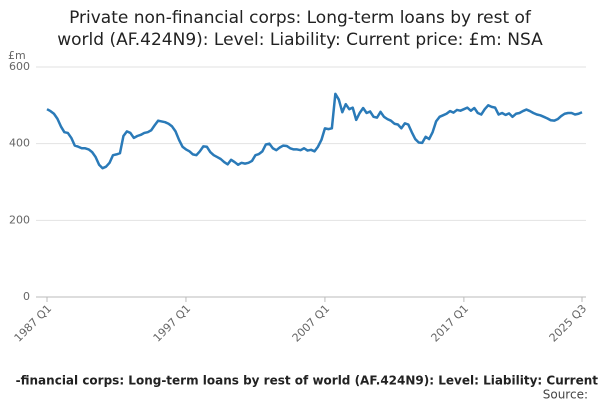 The image size is (600, 400). What do you see at coordinates (17, 55) in the screenshot?
I see `y-axis-label: £m` at bounding box center [17, 55].